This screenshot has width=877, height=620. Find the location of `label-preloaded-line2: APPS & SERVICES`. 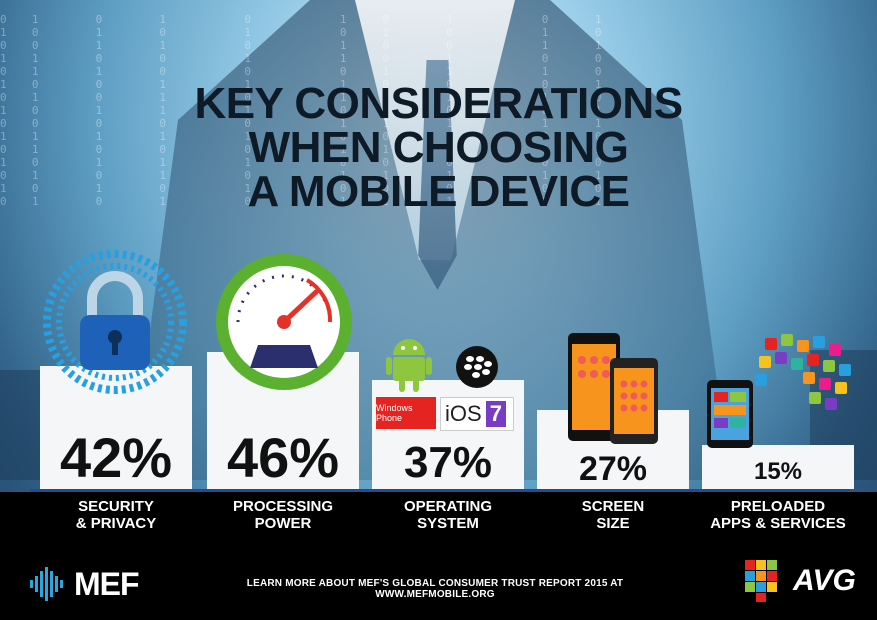

label-preloaded-line2: APPS & SERVICES is located at coordinates (778, 523).